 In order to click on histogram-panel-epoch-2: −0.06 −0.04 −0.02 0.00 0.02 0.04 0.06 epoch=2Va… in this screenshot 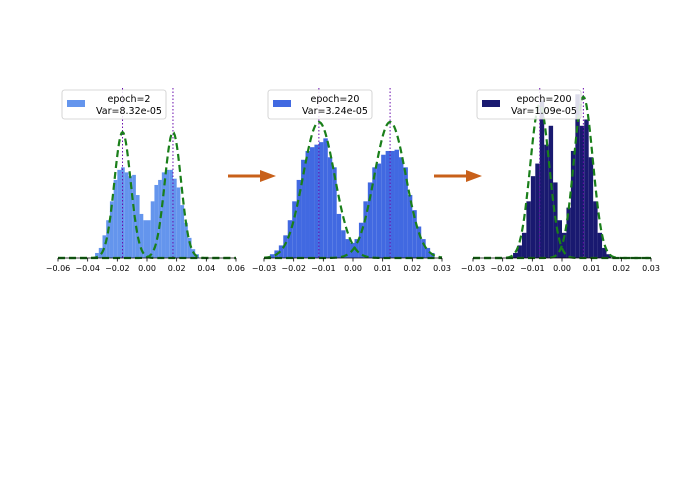, I will do `click(145, 180)`.